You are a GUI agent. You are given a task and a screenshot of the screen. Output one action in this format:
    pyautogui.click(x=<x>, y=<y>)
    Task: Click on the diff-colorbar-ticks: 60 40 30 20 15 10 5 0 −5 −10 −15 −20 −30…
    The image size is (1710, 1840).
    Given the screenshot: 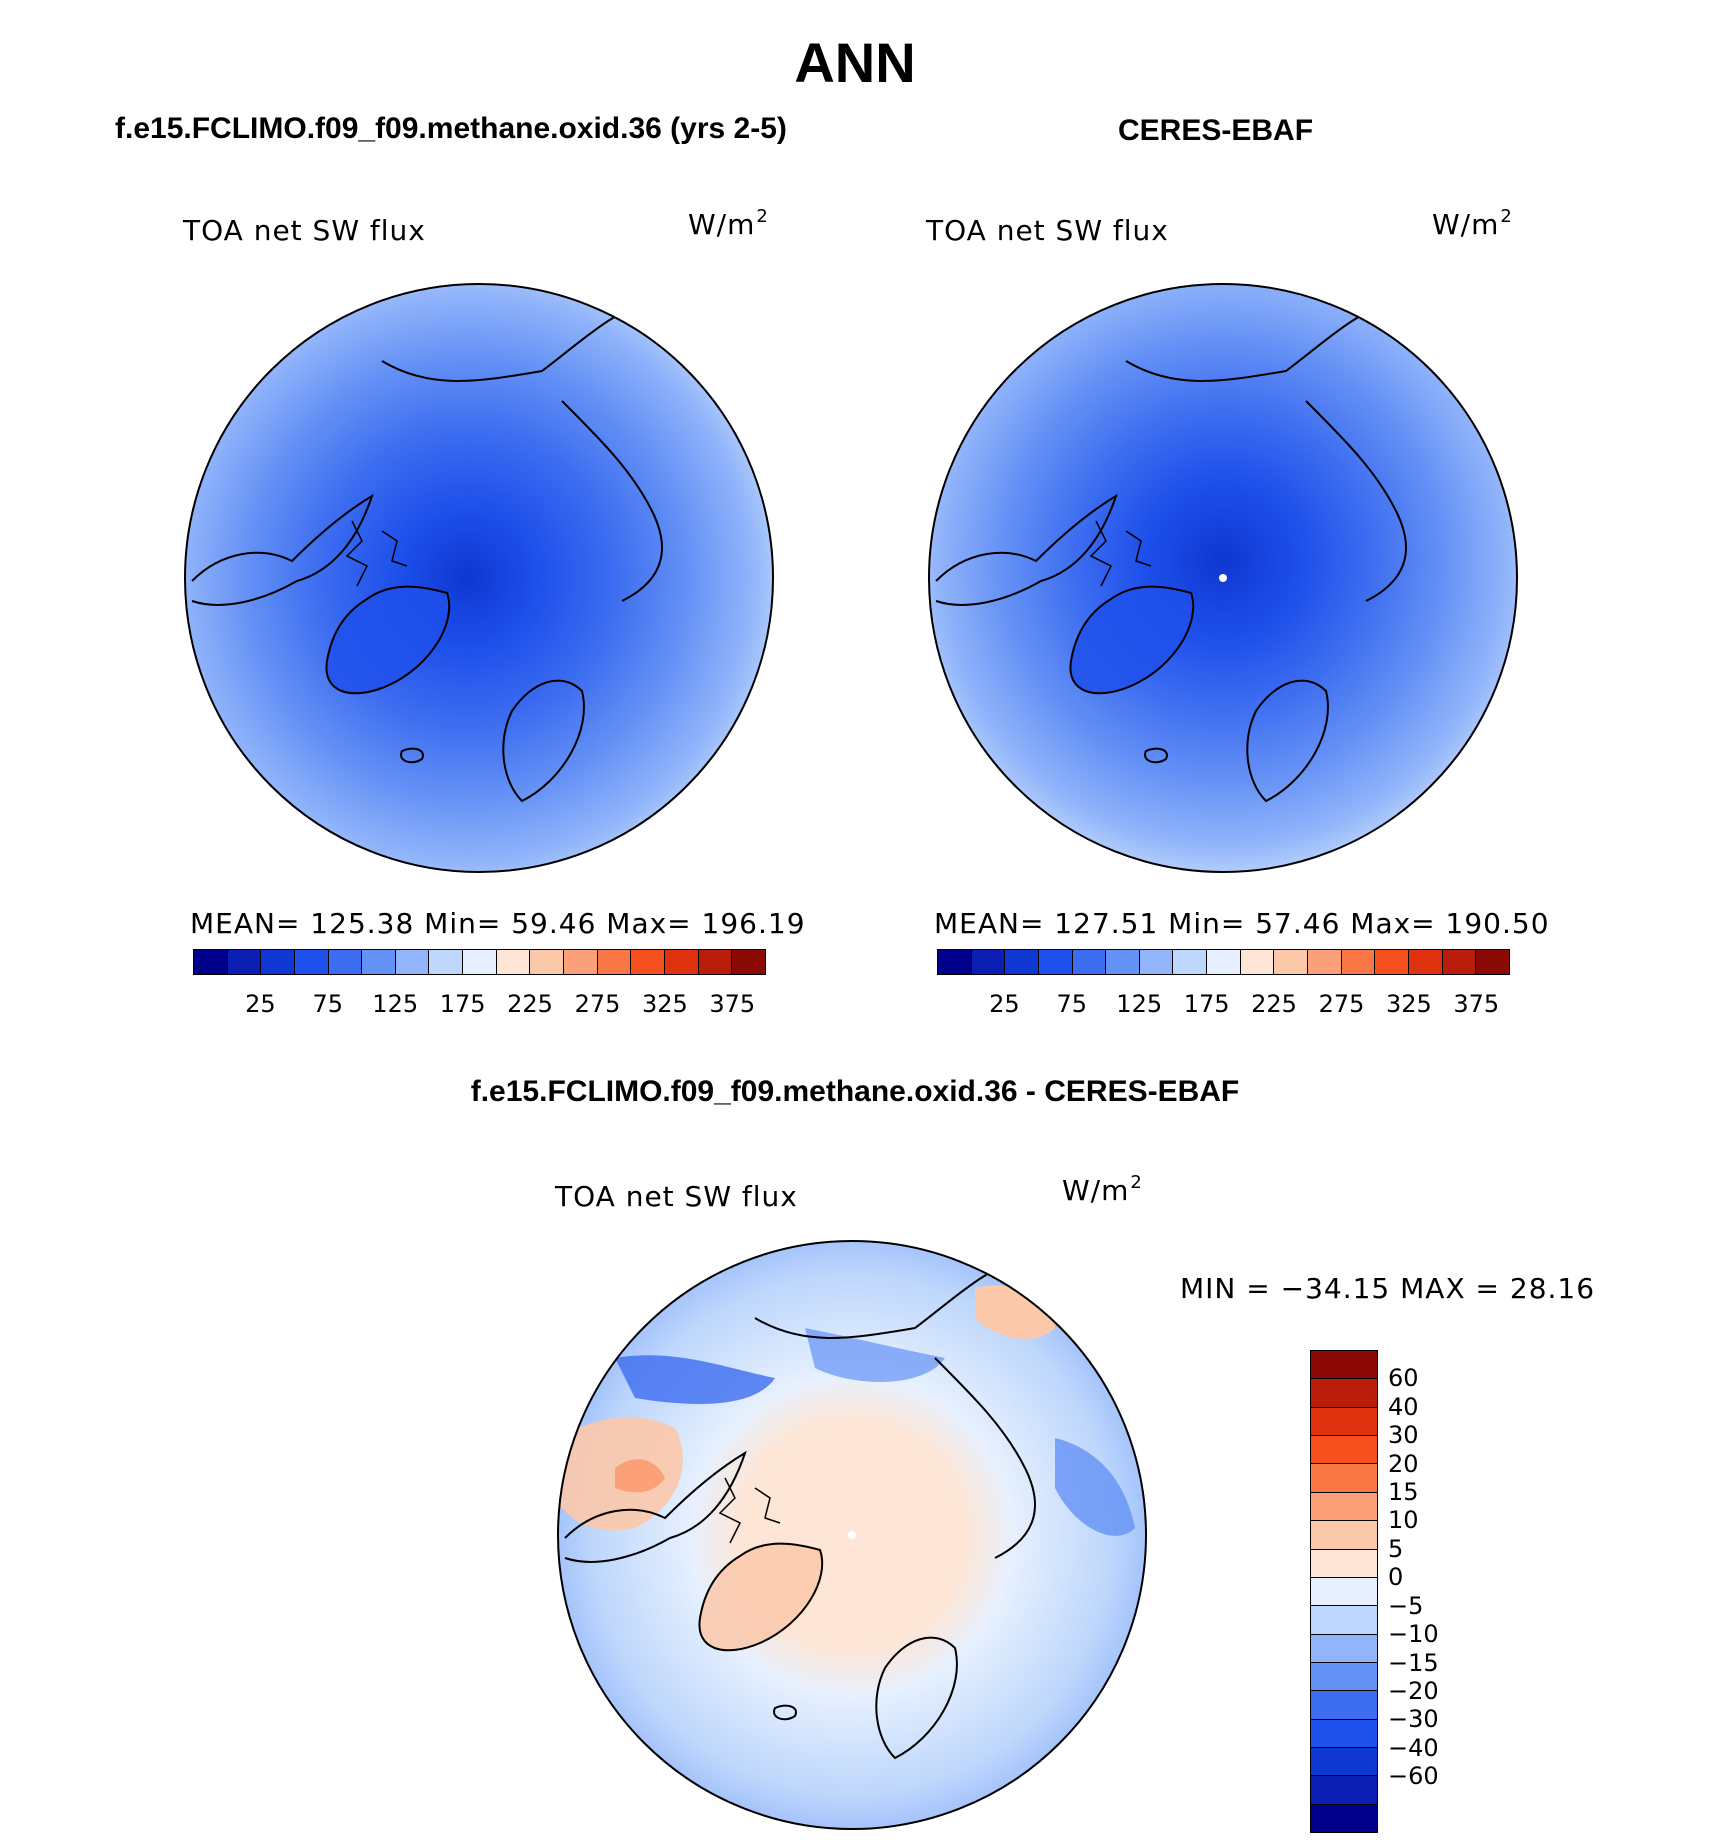 What is the action you would take?
    pyautogui.click(x=1448, y=1591)
    